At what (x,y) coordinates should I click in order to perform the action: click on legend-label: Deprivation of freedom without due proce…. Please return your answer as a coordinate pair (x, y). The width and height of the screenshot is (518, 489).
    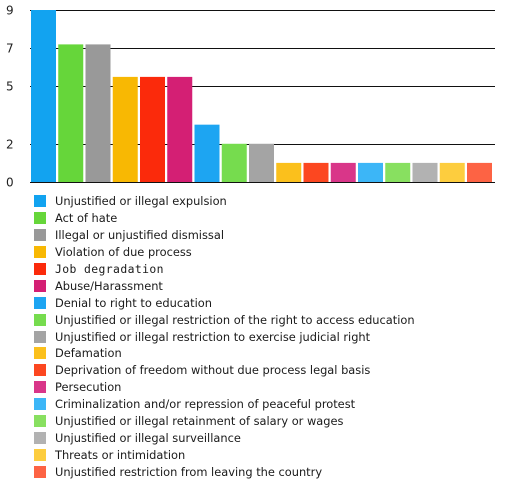
    Looking at the image, I should click on (213, 370).